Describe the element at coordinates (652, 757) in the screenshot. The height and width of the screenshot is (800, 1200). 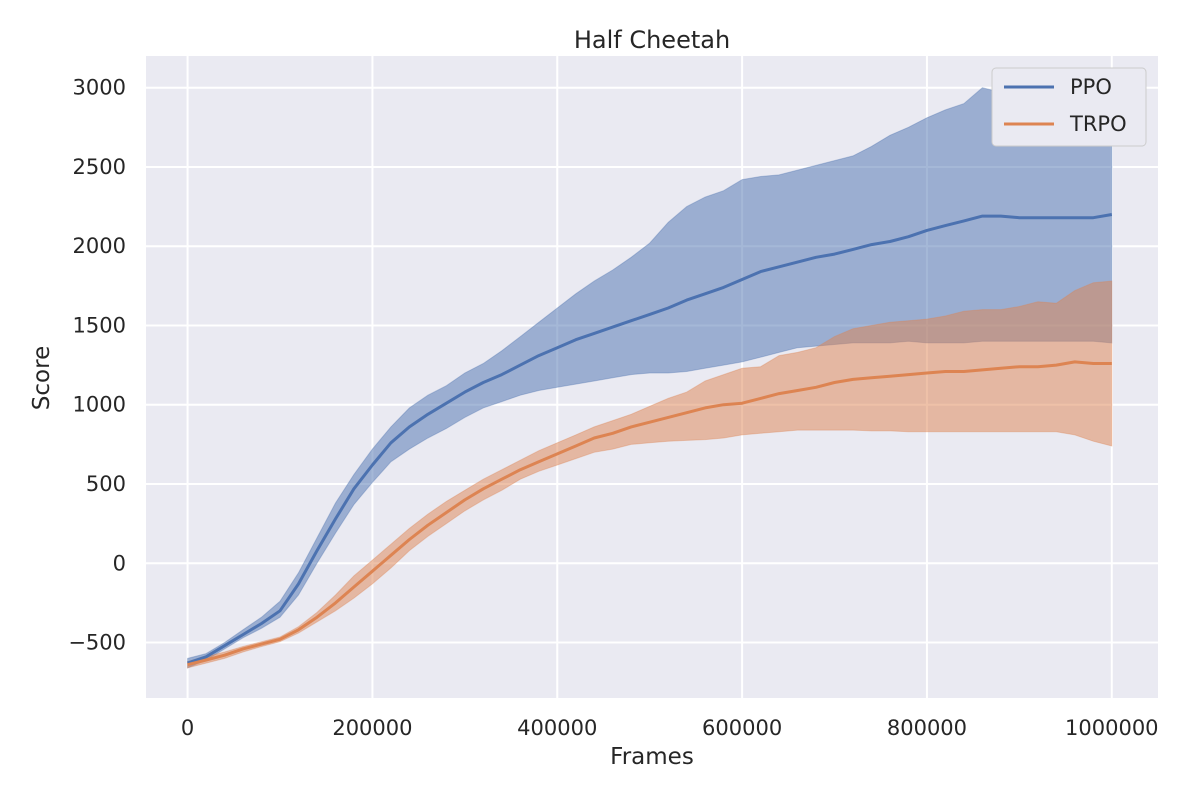
I see `x-axis-title: Frames` at that location.